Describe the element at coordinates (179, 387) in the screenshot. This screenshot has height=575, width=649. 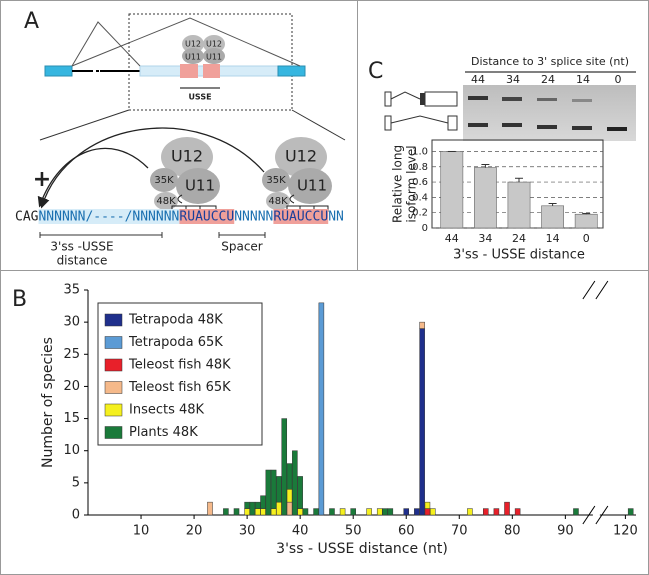
I see `legend-label: Teleost fish 65K` at that location.